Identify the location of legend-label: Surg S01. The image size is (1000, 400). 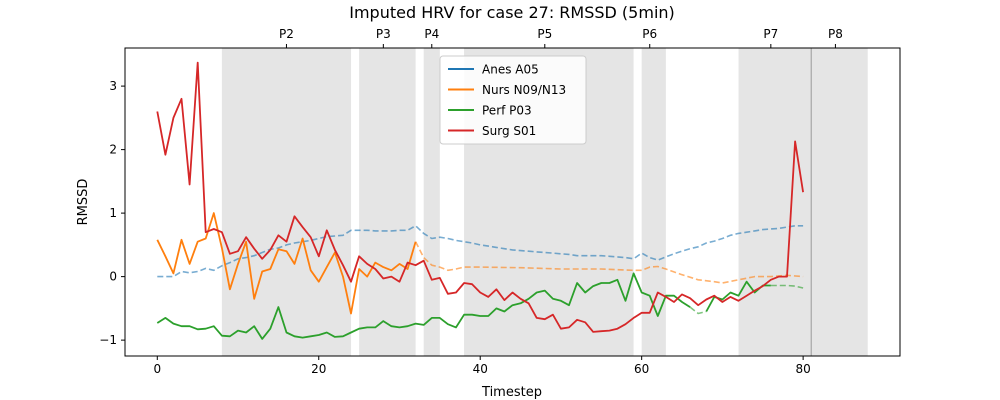
(509, 131).